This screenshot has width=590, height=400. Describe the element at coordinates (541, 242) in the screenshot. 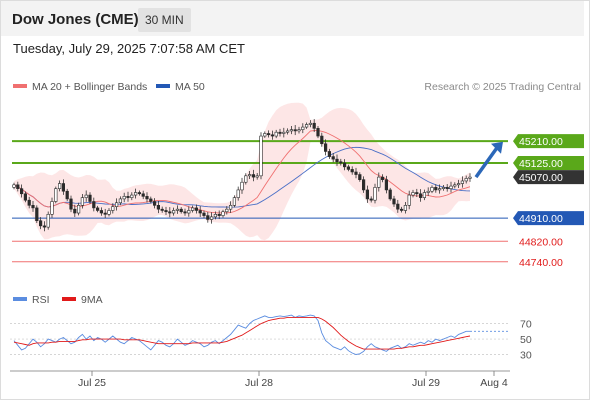

I see `support-2-label: 44820.00` at that location.